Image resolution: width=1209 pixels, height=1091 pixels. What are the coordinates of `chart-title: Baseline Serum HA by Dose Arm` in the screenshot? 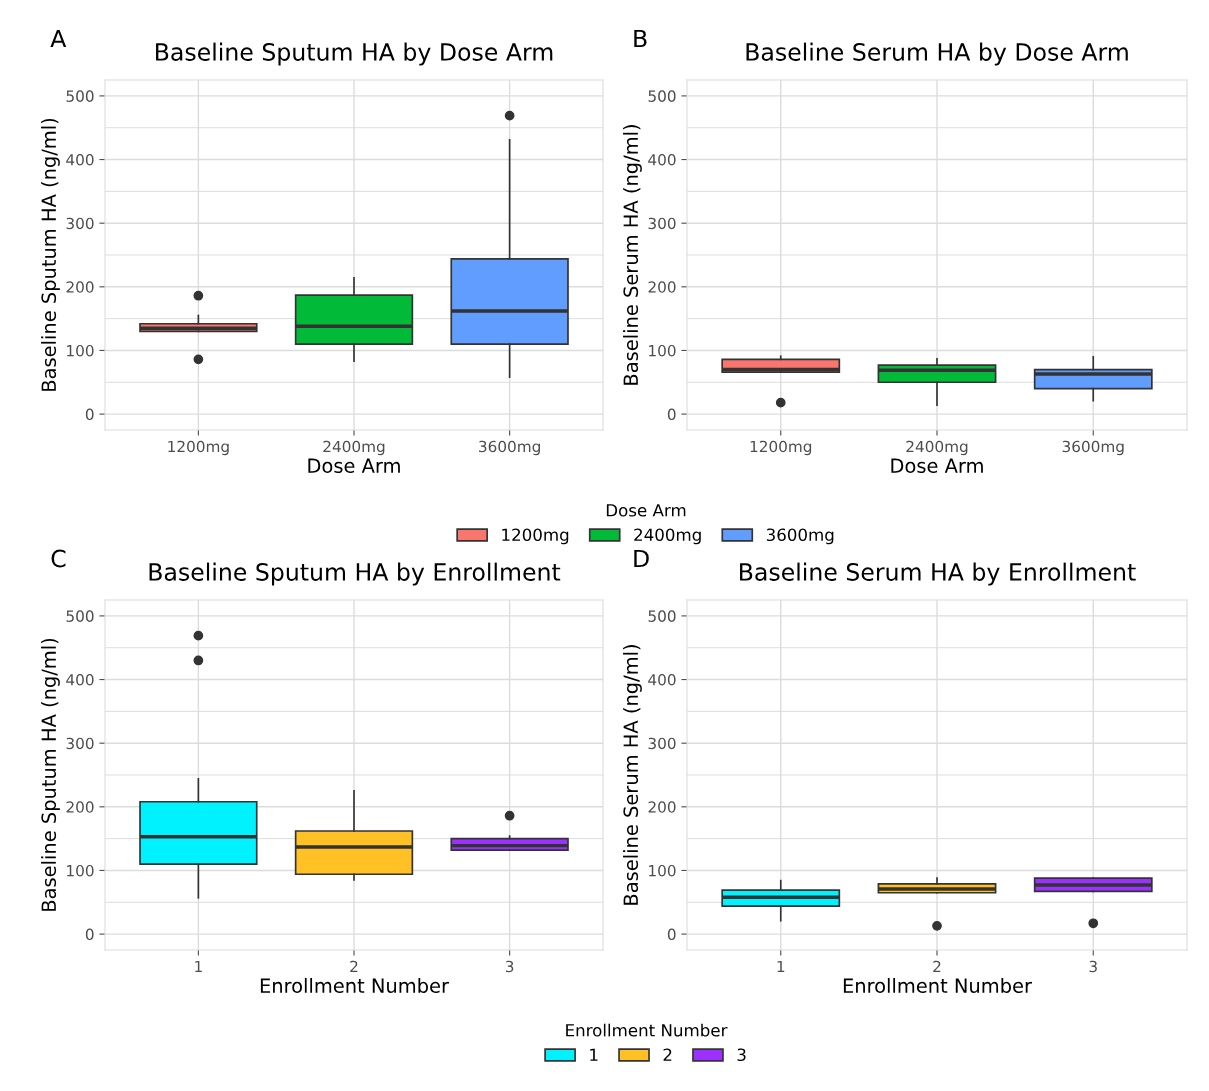 It's located at (937, 54).